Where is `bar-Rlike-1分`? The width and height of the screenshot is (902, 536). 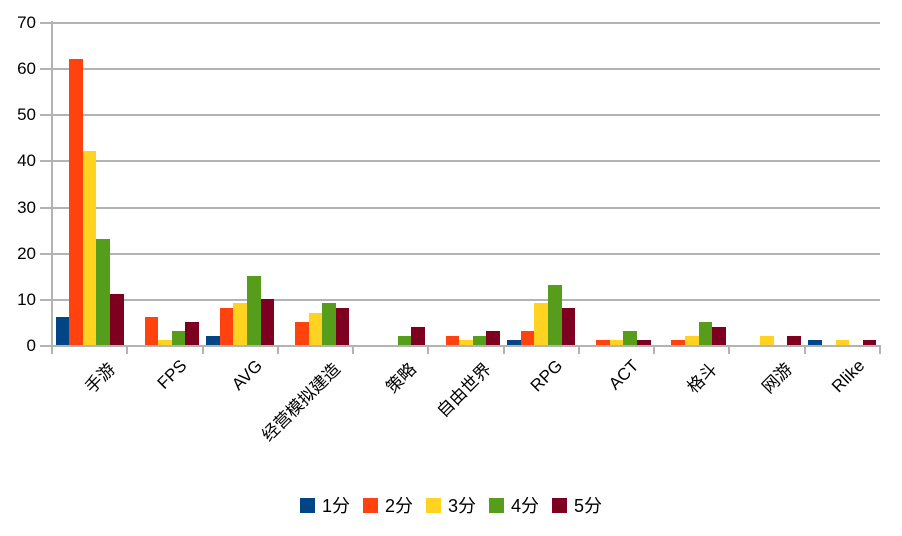
bar-Rlike-1分 is located at coordinates (815, 342).